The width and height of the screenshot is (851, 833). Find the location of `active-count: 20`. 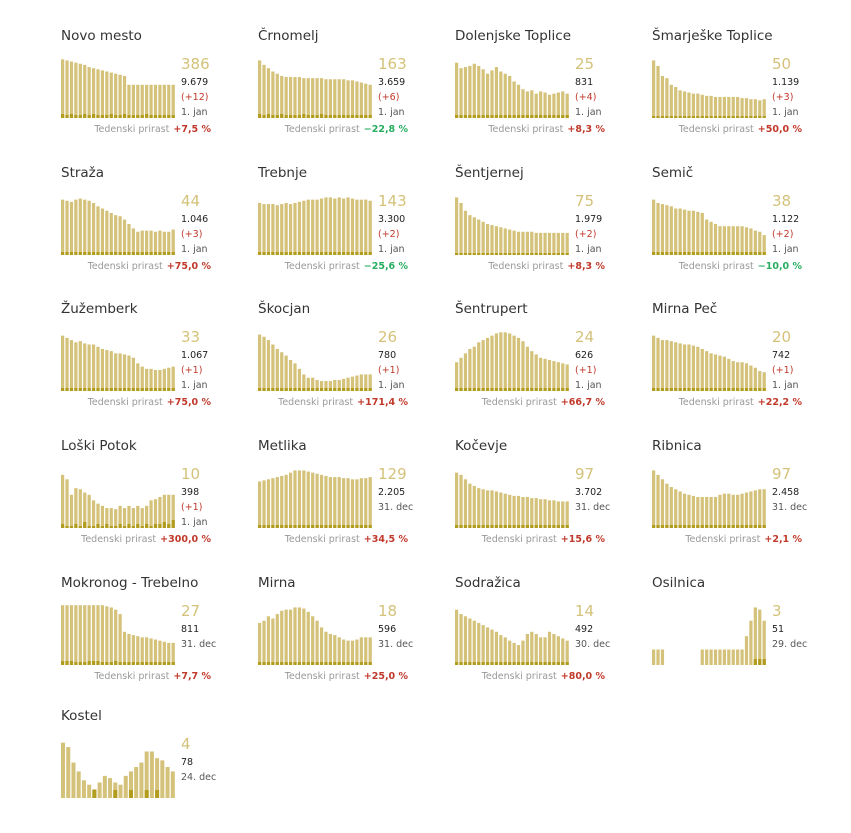

active-count: 20 is located at coordinates (782, 337).